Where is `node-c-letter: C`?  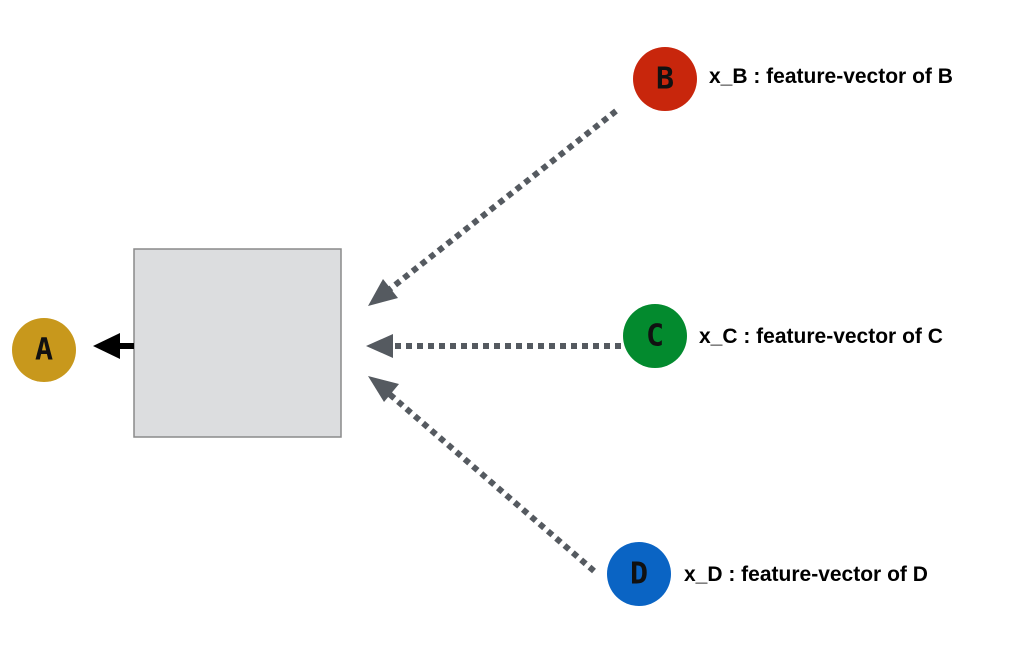 node-c-letter: C is located at coordinates (655, 336).